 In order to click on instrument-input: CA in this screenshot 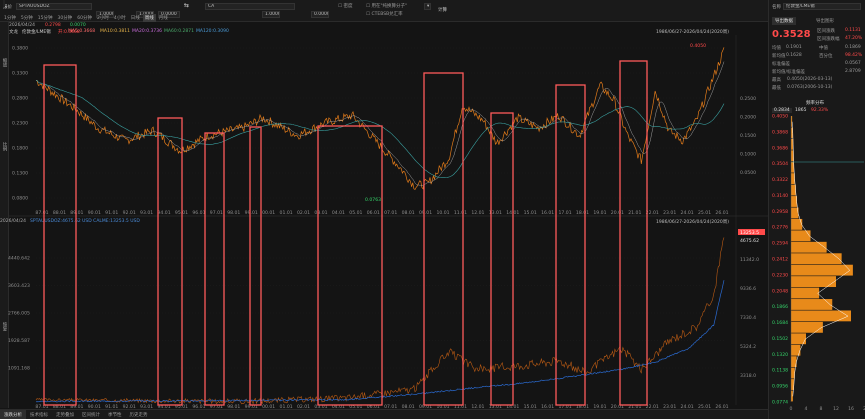, I will do `click(250, 6)`.